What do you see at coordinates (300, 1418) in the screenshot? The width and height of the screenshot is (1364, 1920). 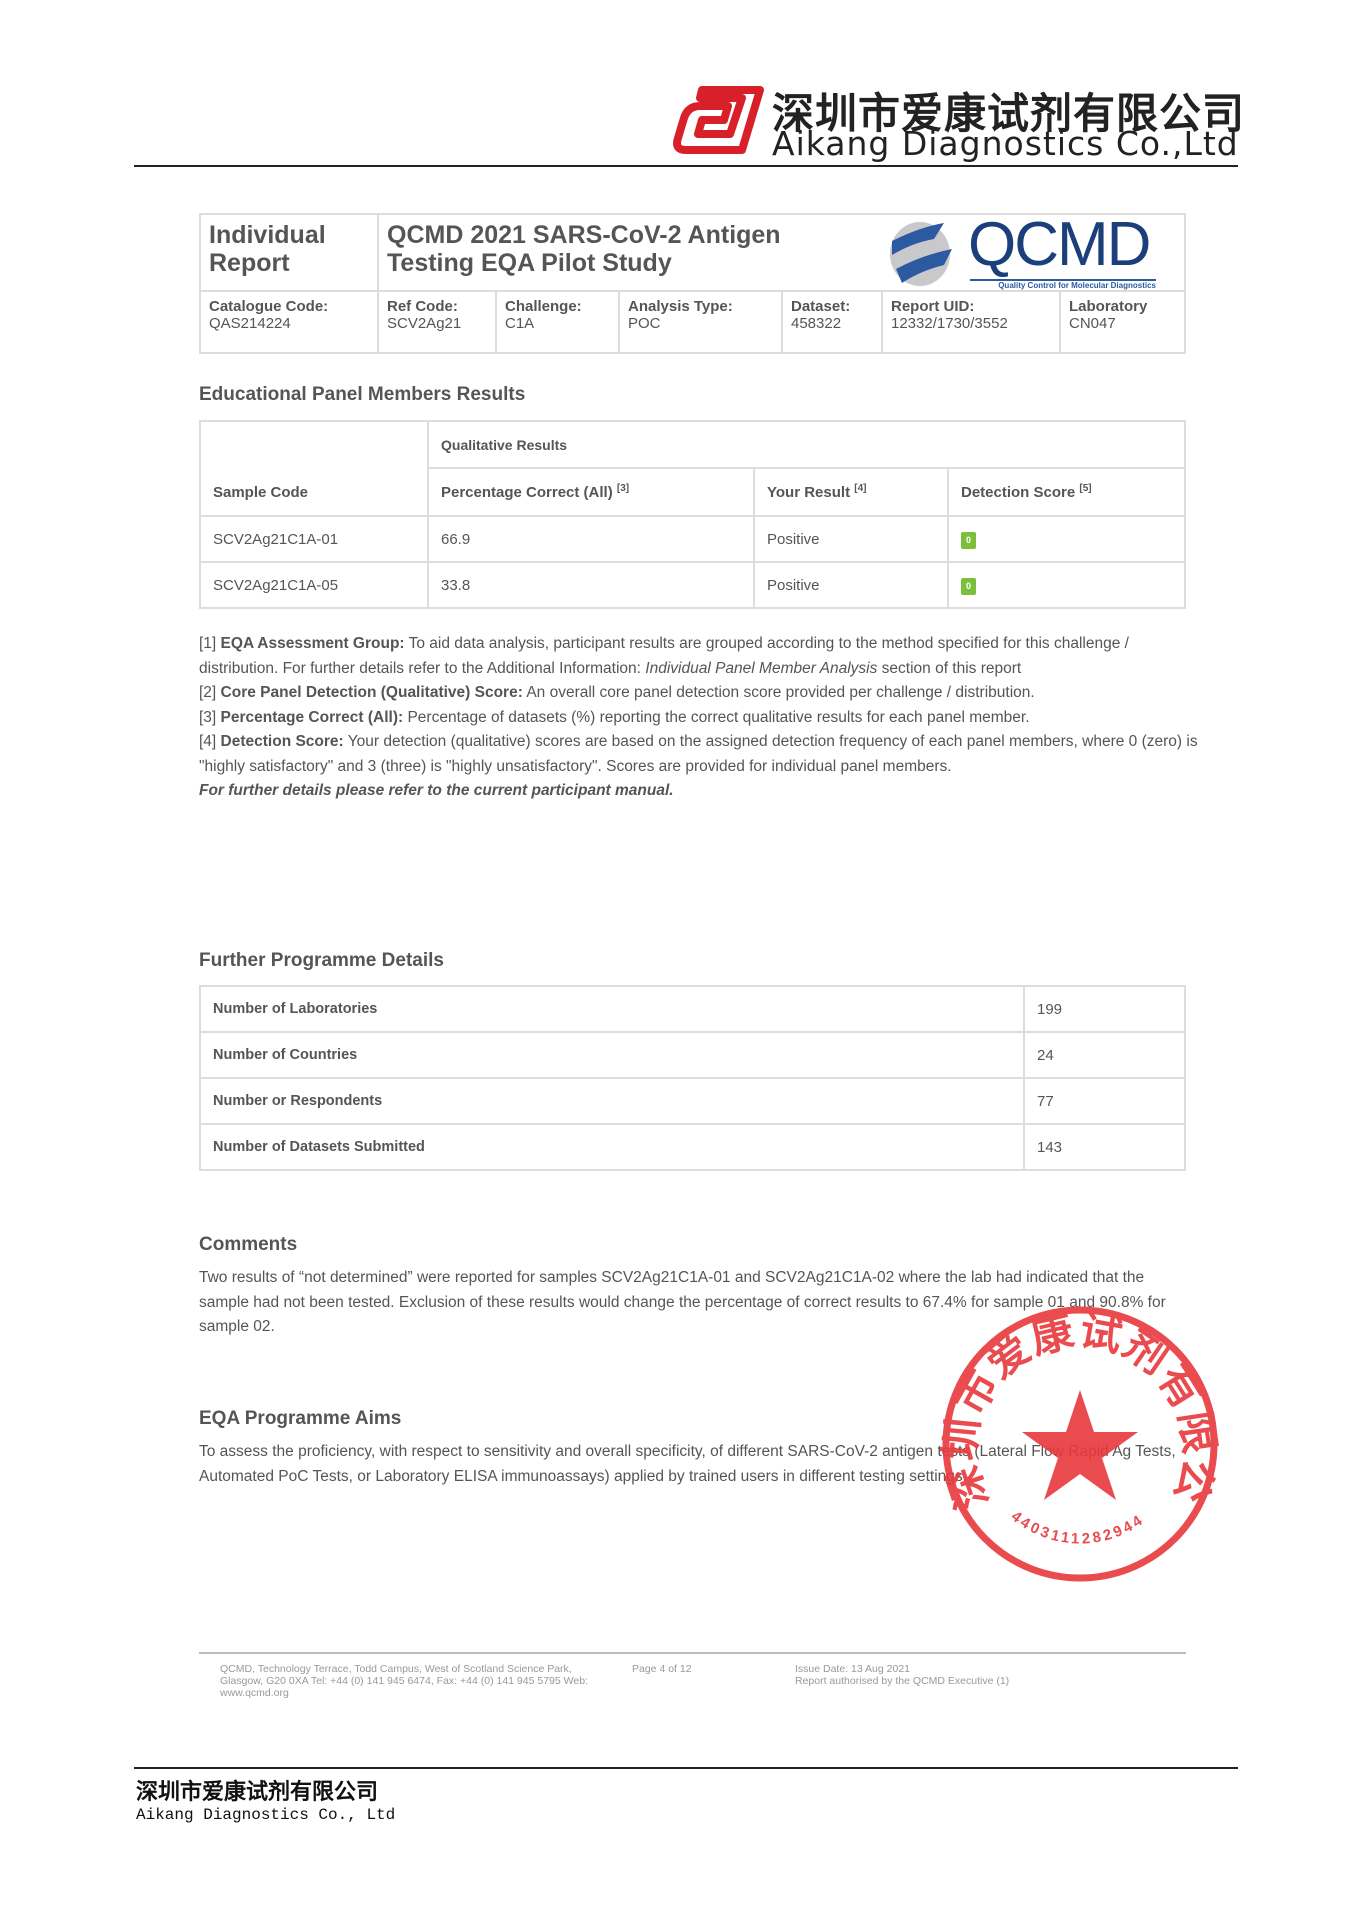 I see `aims-heading: EQA Programme Aims` at bounding box center [300, 1418].